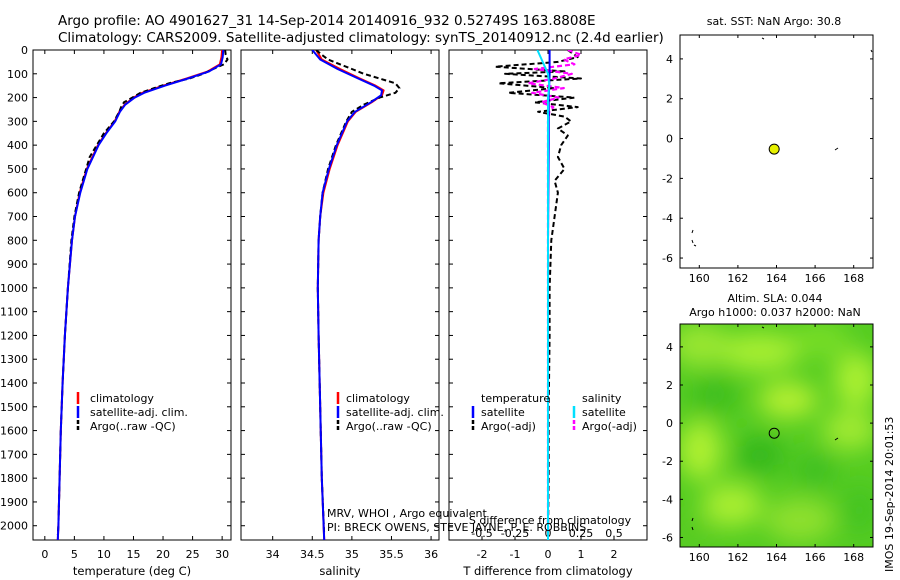  I want to click on series-line-t-argo-adj-, so click(538, 293).